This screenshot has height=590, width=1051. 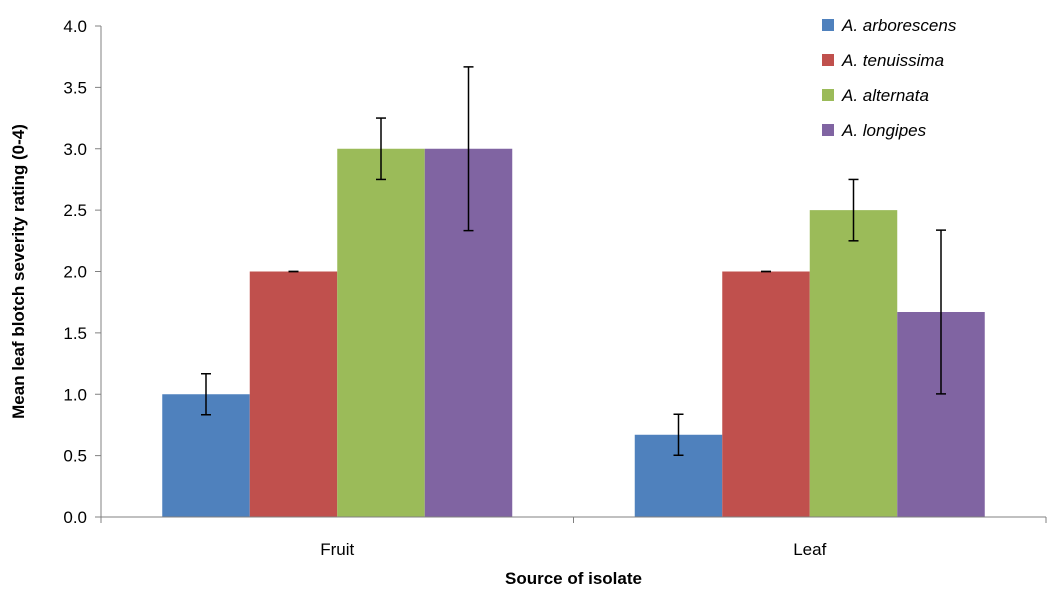 What do you see at coordinates (18, 271) in the screenshot?
I see `y-axis-title: Mean leaf blotch severity rating (0-4)` at bounding box center [18, 271].